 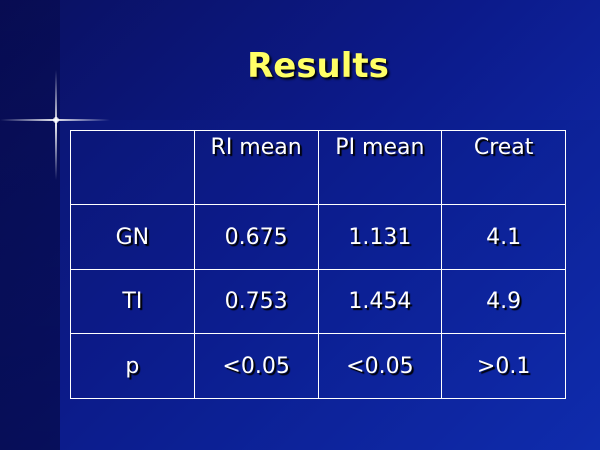 I want to click on data-cell: 4.1, so click(x=503, y=237).